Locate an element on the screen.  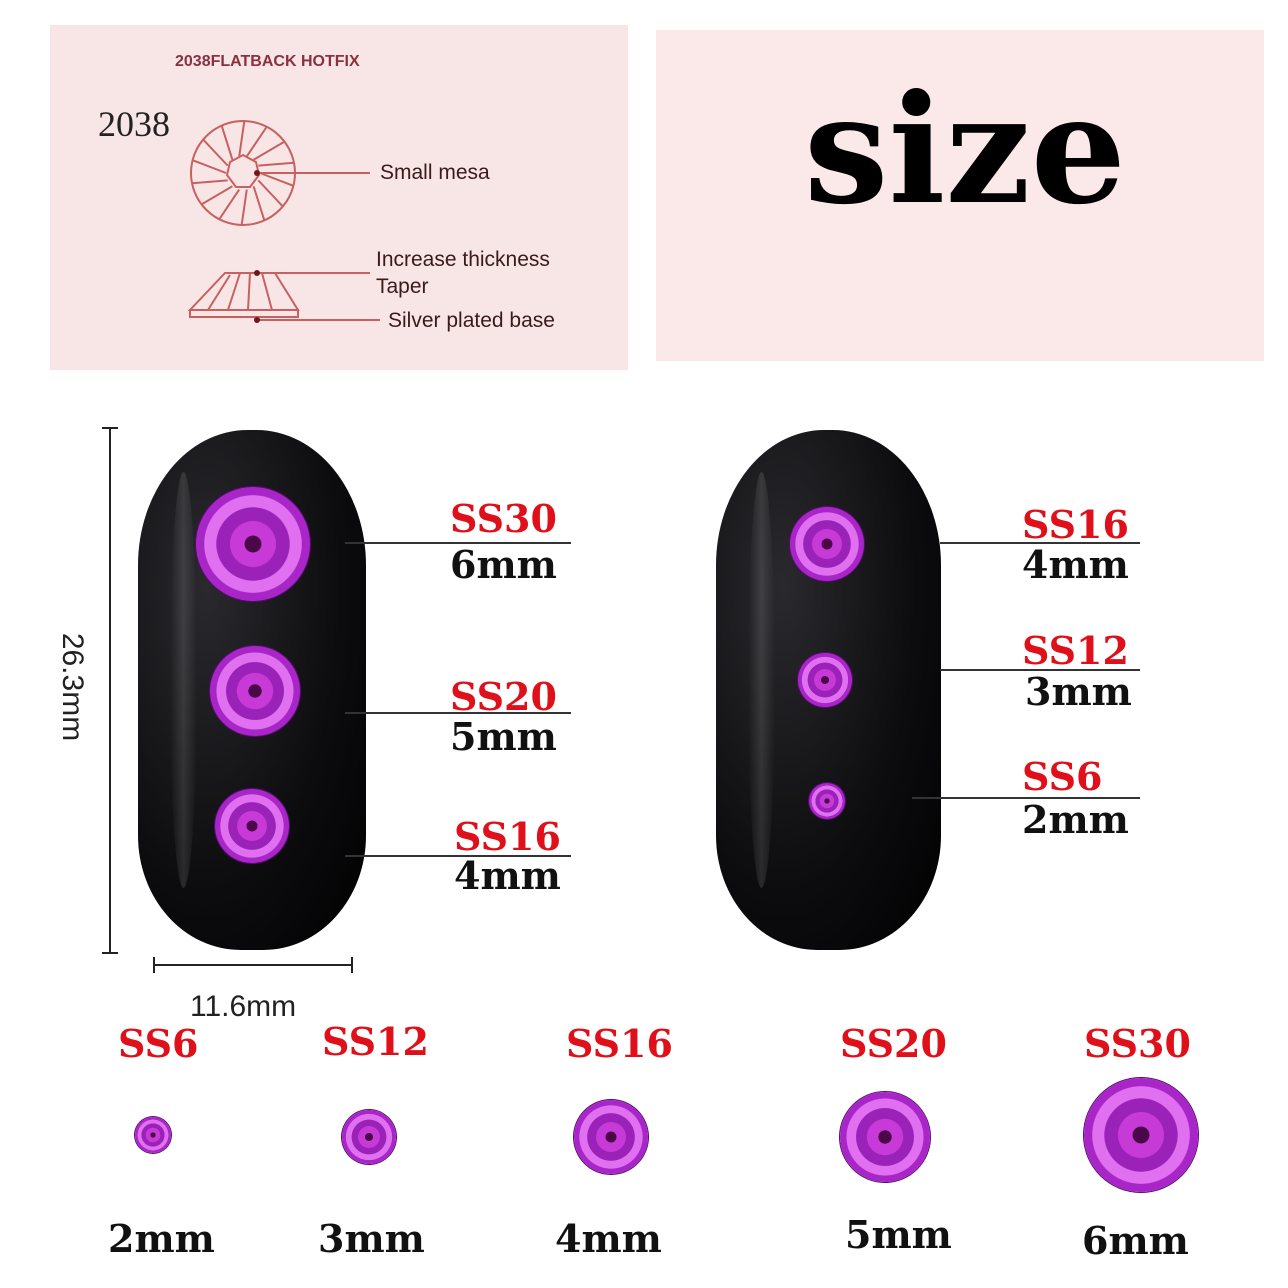
height-label: 26.3mm is located at coordinates (73, 687).